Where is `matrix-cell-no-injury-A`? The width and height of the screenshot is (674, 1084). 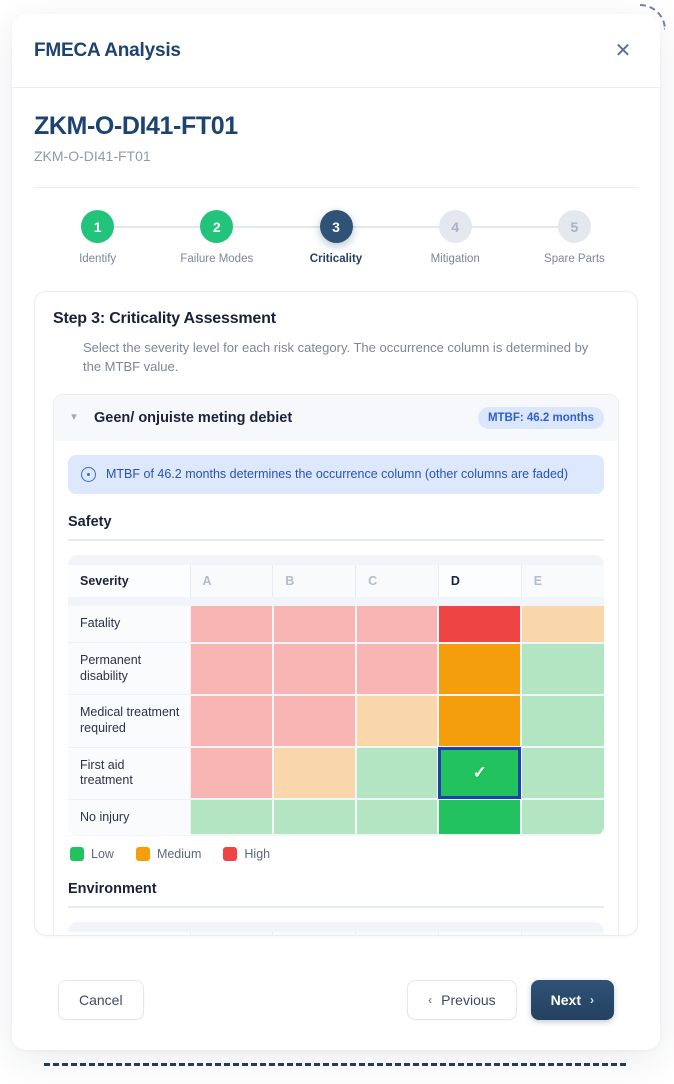 matrix-cell-no-injury-A is located at coordinates (232, 818).